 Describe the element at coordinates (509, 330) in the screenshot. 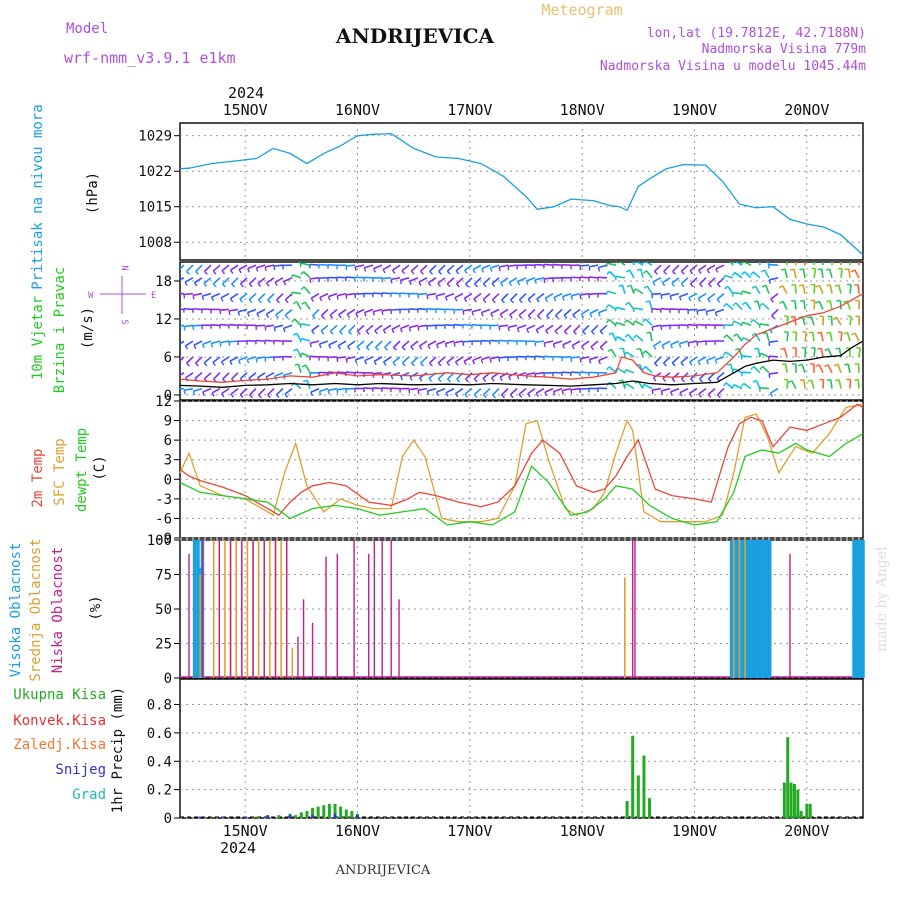

I see `wind-plot: 0 6 12 18` at that location.